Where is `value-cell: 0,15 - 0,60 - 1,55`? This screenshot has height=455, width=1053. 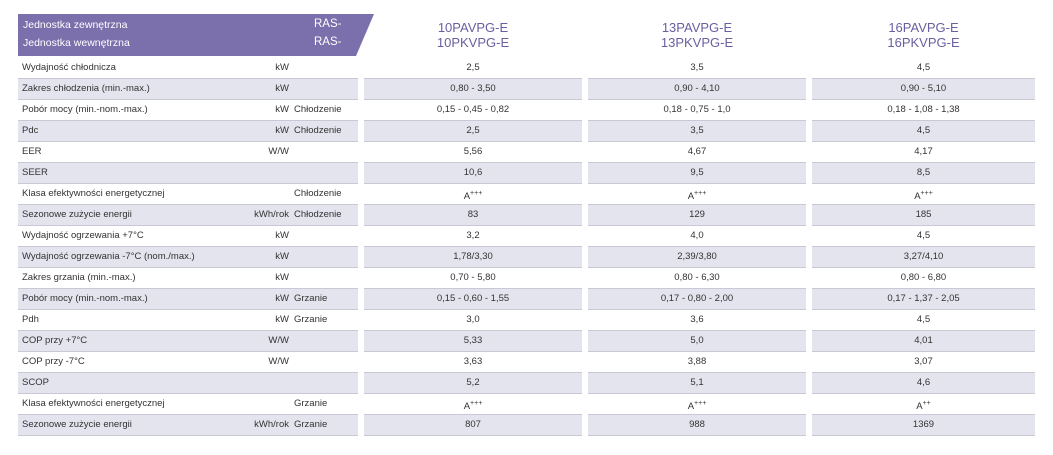 value-cell: 0,15 - 0,60 - 1,55 is located at coordinates (473, 298).